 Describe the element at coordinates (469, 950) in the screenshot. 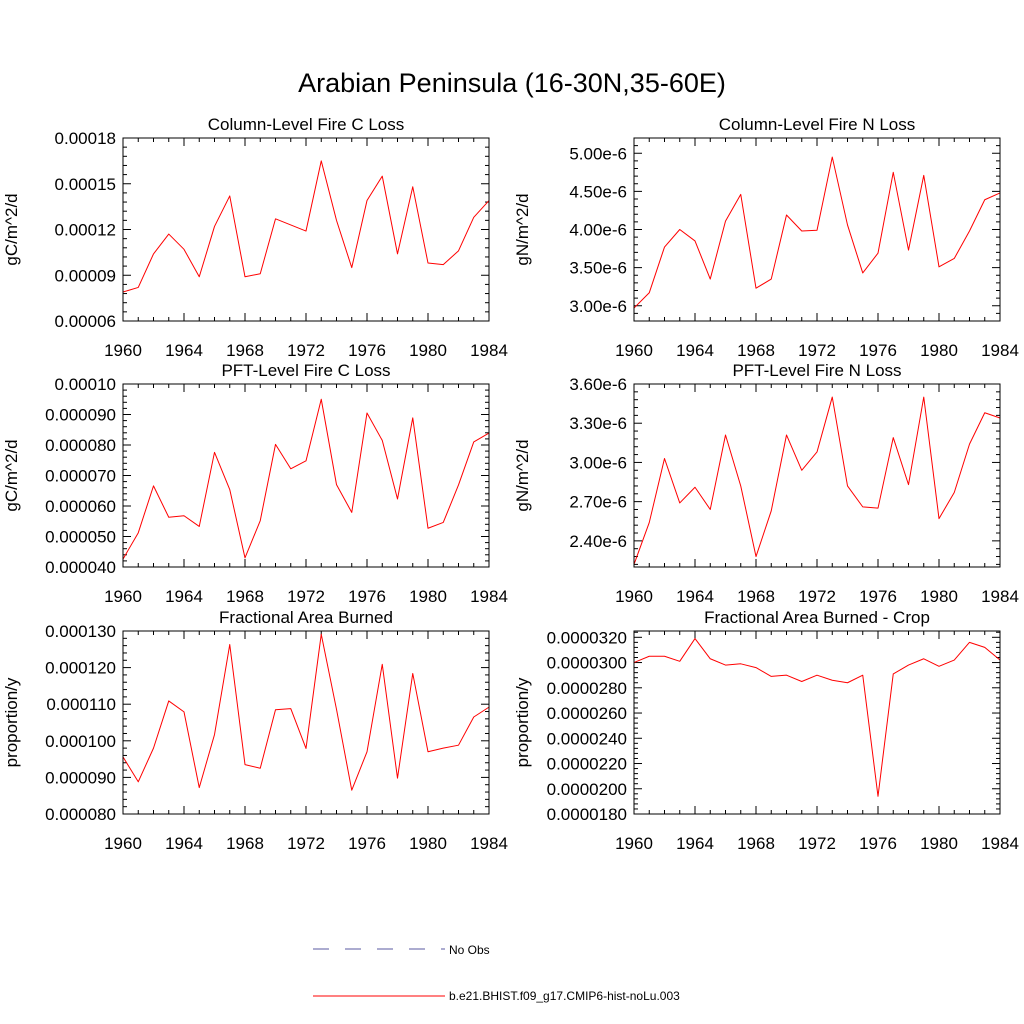

I see `legend-label-no-obs: No Obs` at that location.